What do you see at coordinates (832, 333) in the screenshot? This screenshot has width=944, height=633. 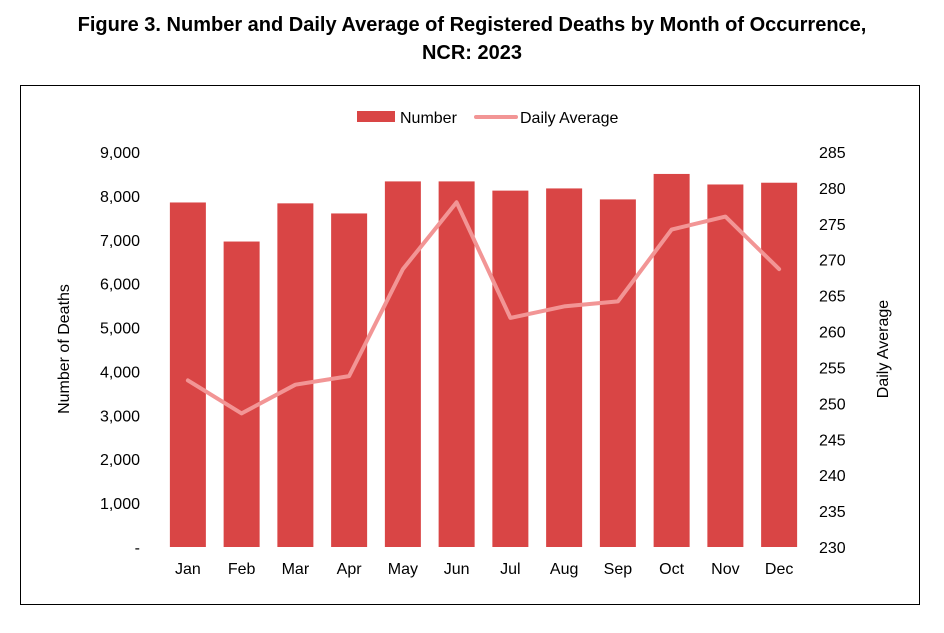 I see `y2-tick-label: 260` at bounding box center [832, 333].